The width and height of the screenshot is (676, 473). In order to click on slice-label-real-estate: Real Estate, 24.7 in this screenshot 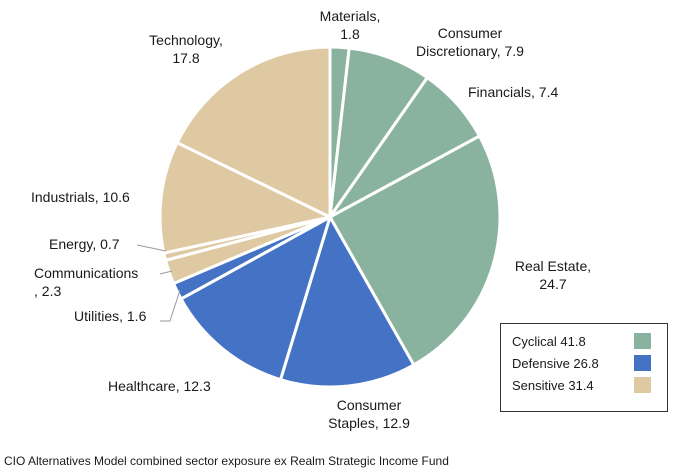, I will do `click(553, 275)`.